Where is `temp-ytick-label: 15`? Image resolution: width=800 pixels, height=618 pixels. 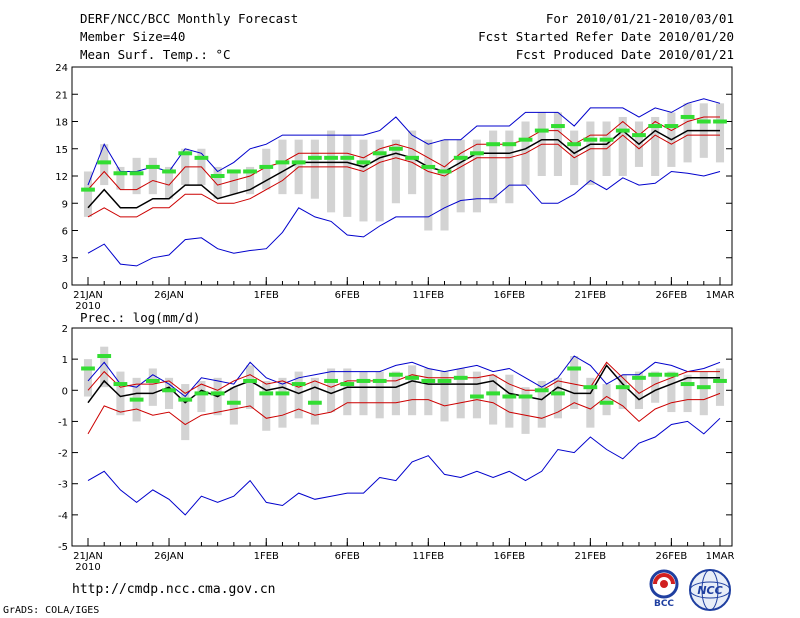
temp-ytick-label: 15 is located at coordinates (61, 150).